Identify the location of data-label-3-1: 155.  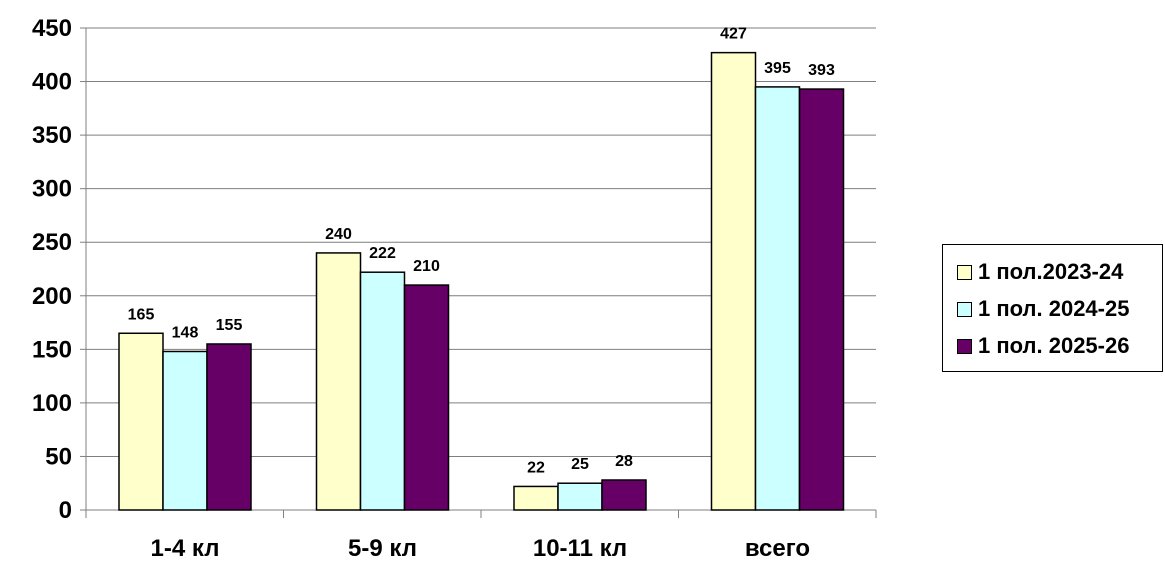
(229, 325).